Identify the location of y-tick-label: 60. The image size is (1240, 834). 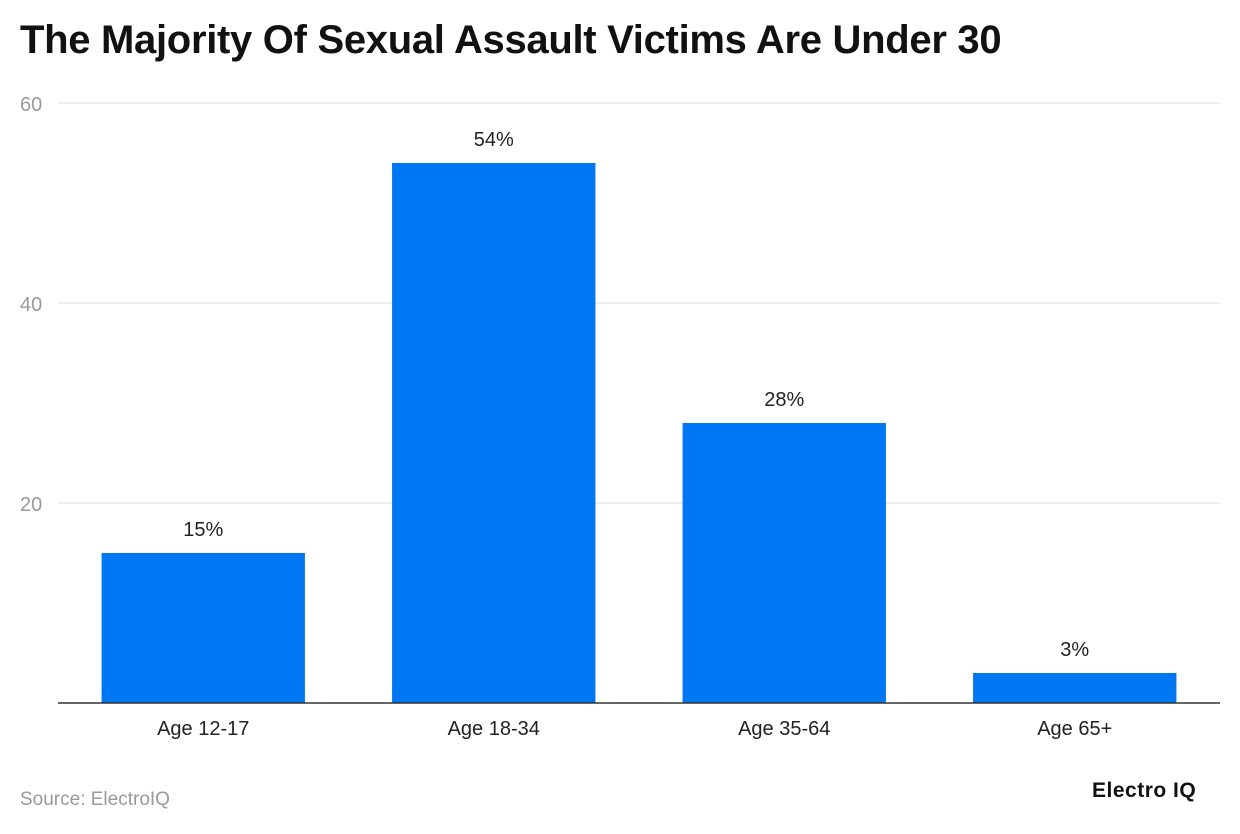
(31, 105).